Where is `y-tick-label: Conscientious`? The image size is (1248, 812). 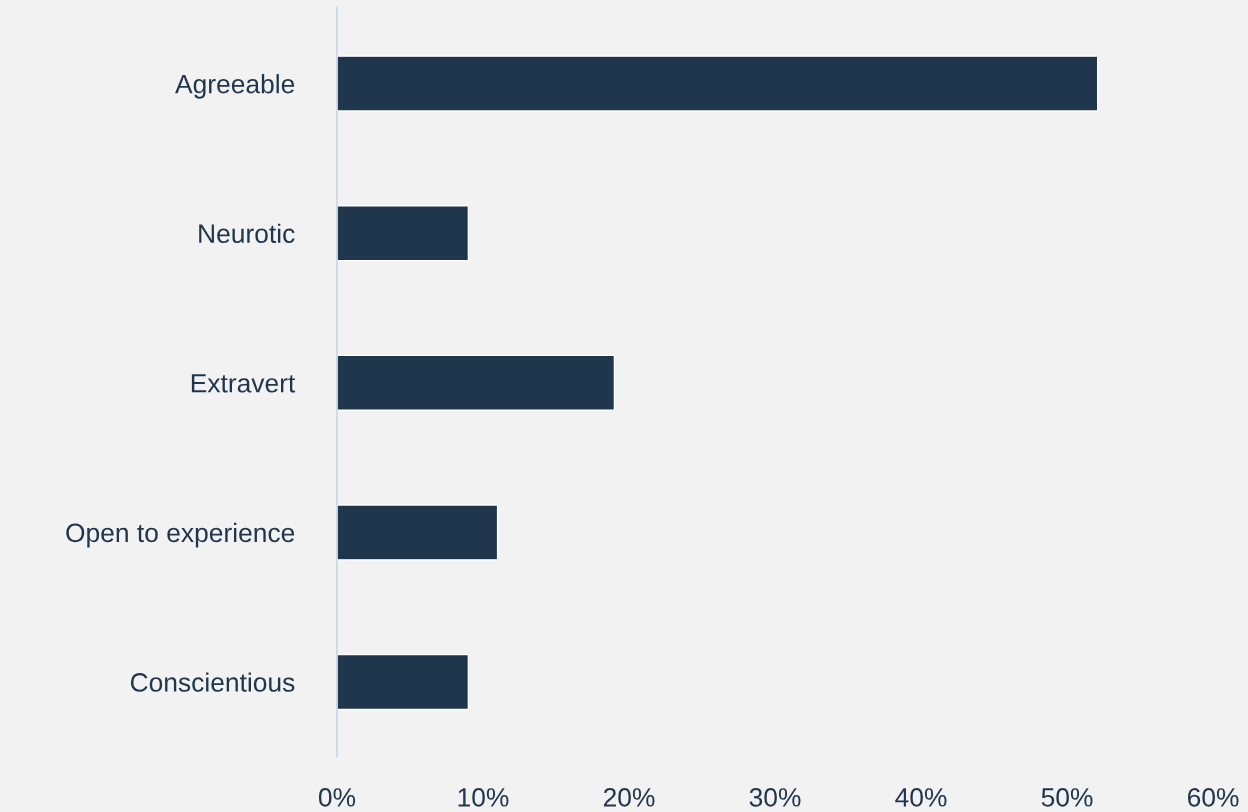
y-tick-label: Conscientious is located at coordinates (212, 682).